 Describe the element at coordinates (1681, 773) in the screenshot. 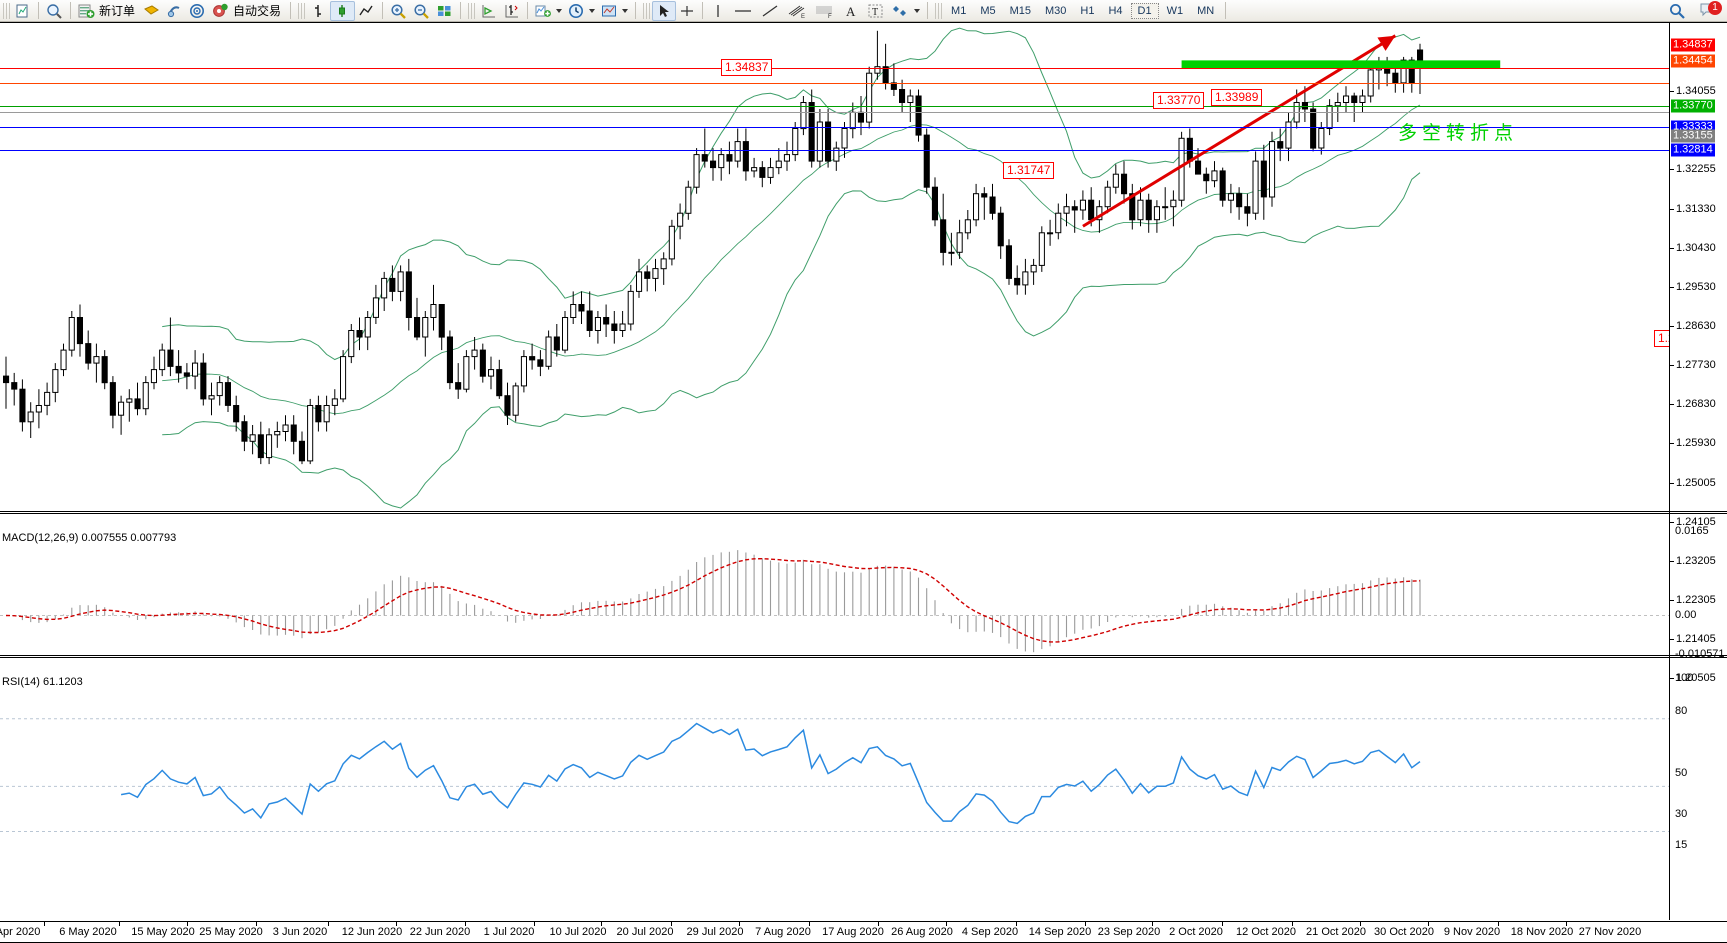

I see `rsi-scale-50: 50` at that location.